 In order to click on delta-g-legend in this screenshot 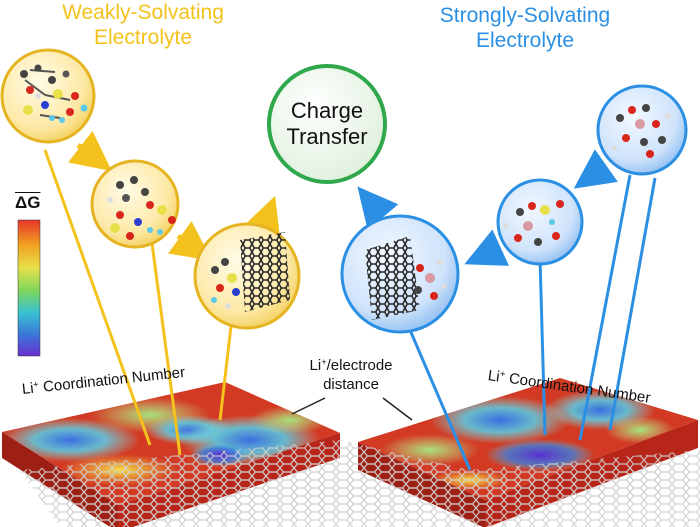, I will do `click(29, 288)`.